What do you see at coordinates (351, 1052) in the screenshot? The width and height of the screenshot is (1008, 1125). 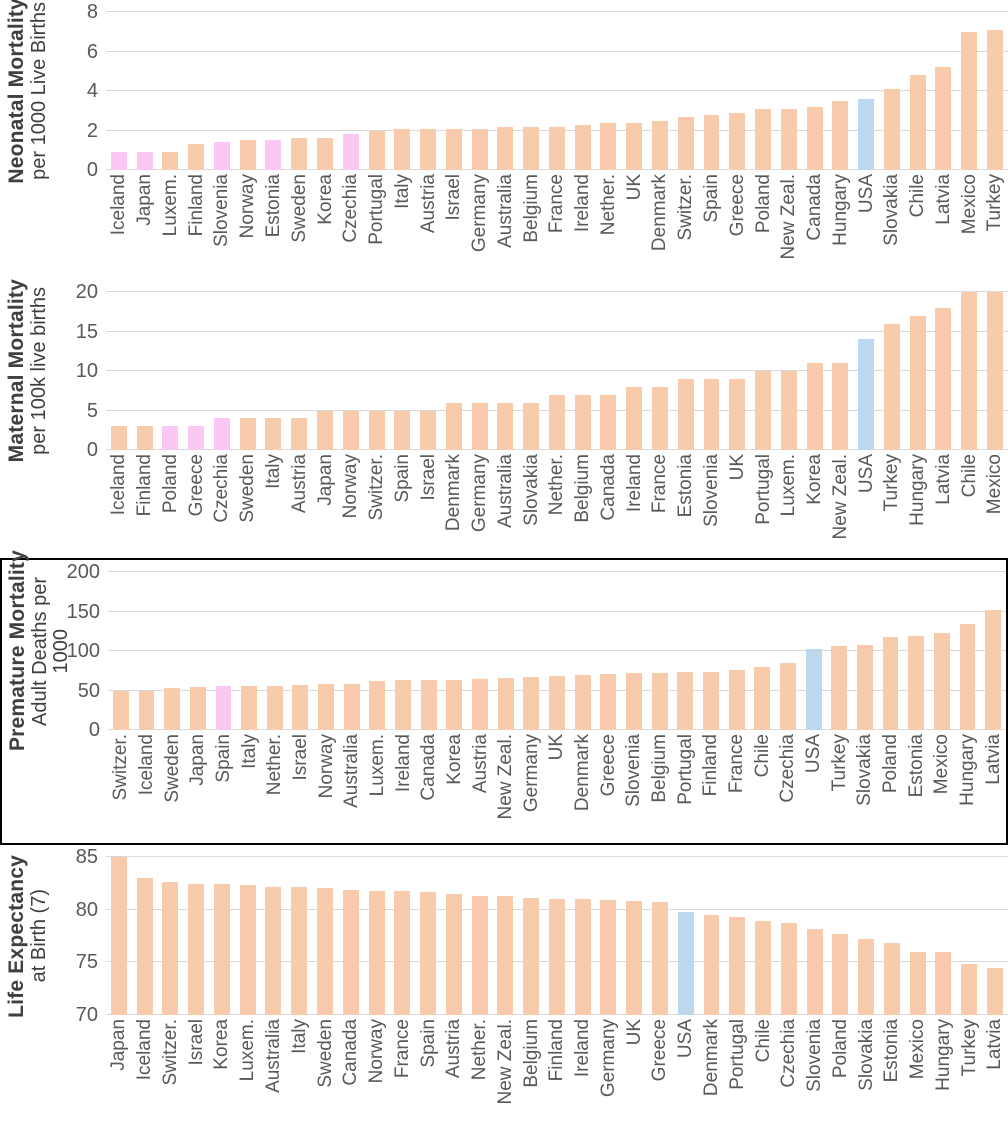 I see `x-axis-label: Canada` at bounding box center [351, 1052].